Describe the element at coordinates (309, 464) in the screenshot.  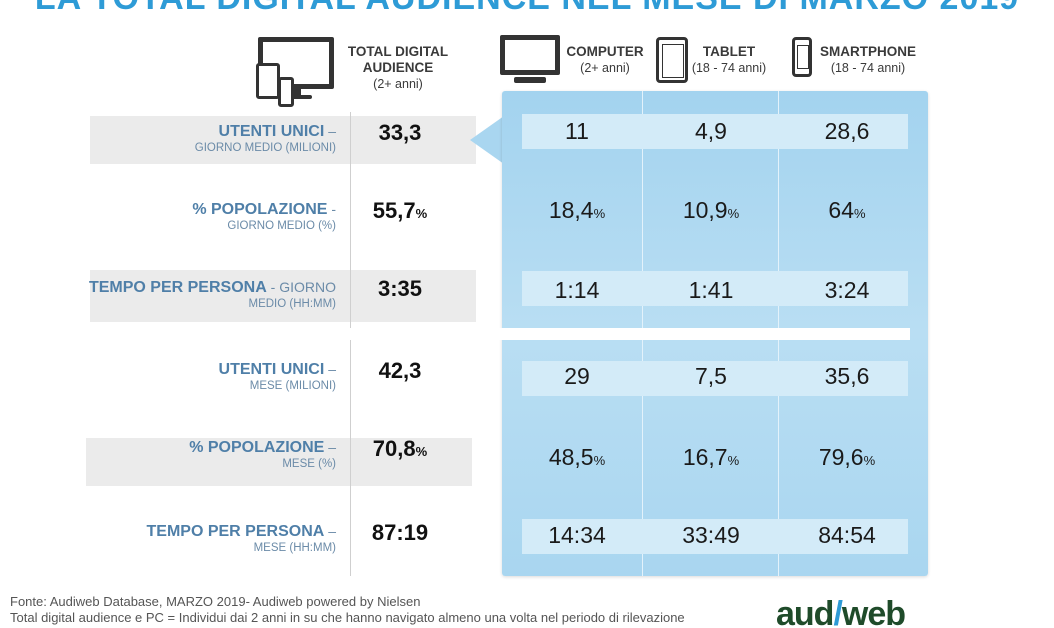
I see `row-label-sub: MESE (%)` at that location.